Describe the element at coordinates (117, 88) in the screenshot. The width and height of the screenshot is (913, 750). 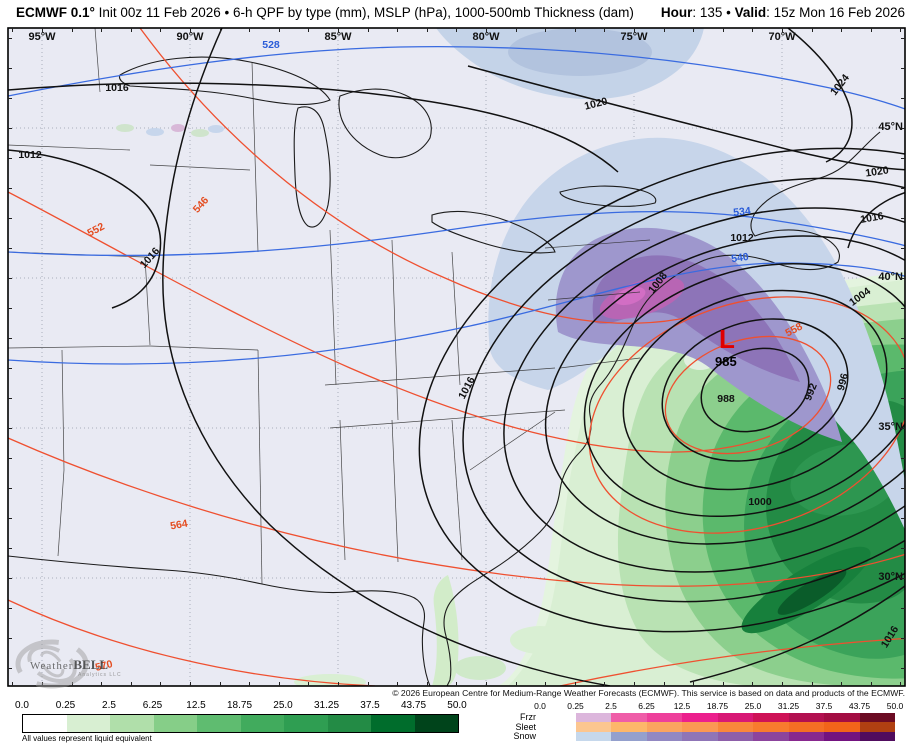
I see `contour-label: 1016` at that location.